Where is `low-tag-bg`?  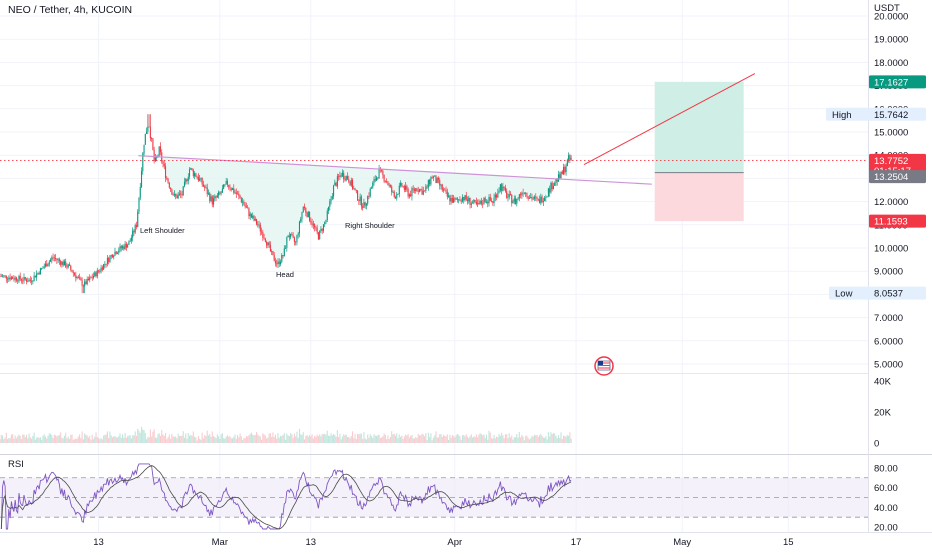
low-tag-bg is located at coordinates (877, 293).